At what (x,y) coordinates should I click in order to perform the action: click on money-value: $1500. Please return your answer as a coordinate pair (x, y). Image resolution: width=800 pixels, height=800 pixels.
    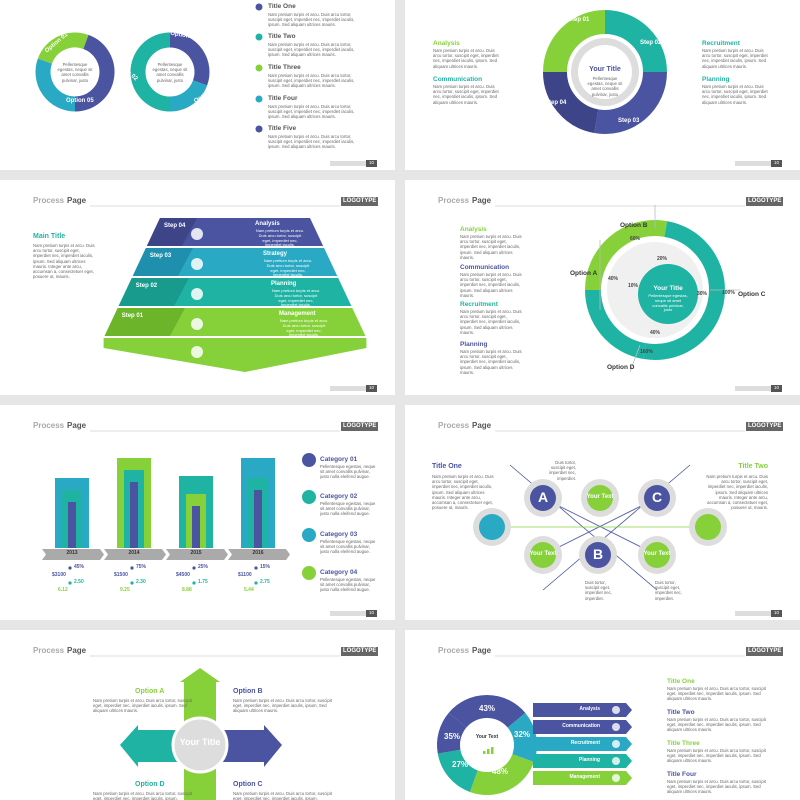
    Looking at the image, I should click on (121, 575).